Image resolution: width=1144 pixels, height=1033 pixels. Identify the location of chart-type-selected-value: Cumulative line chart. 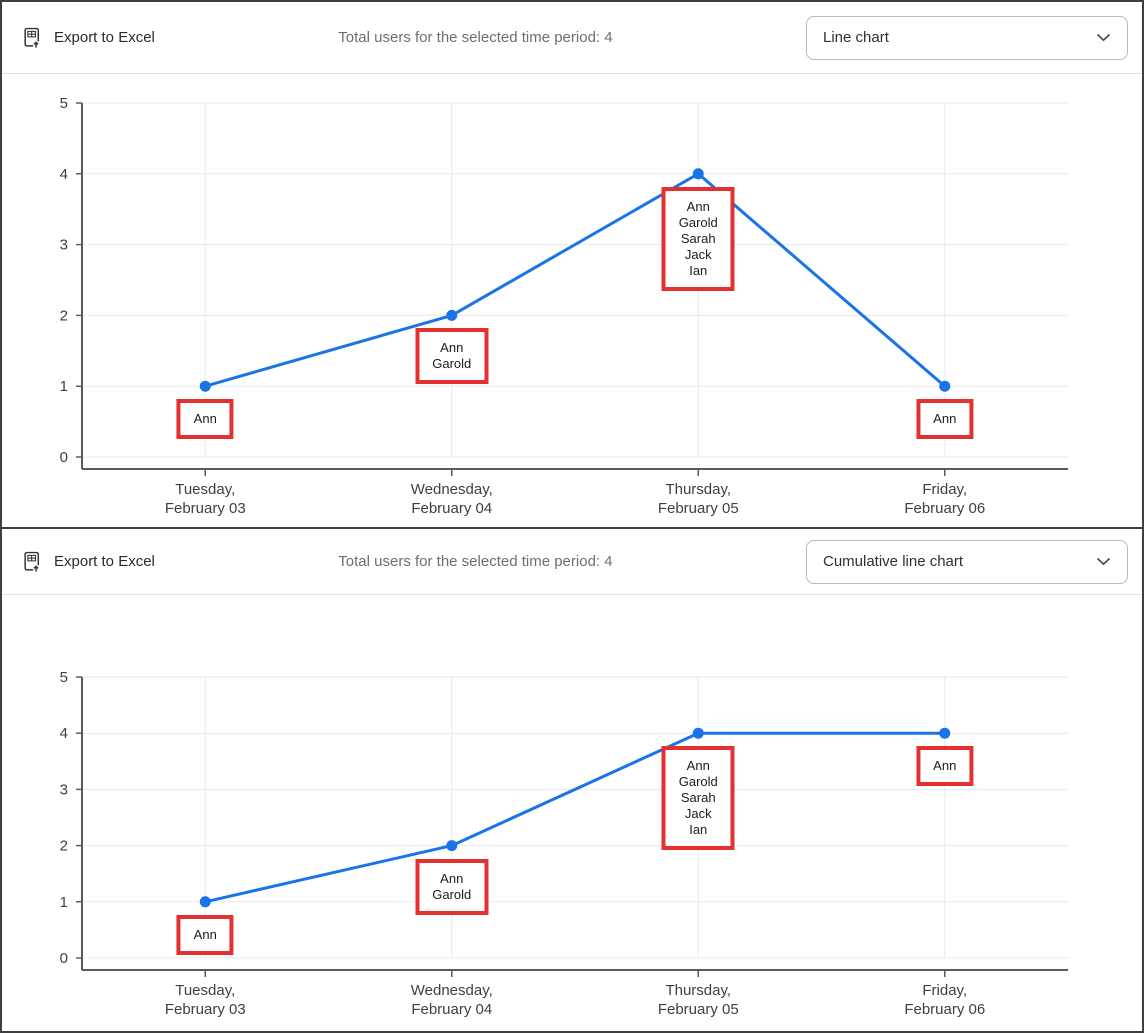
(893, 561).